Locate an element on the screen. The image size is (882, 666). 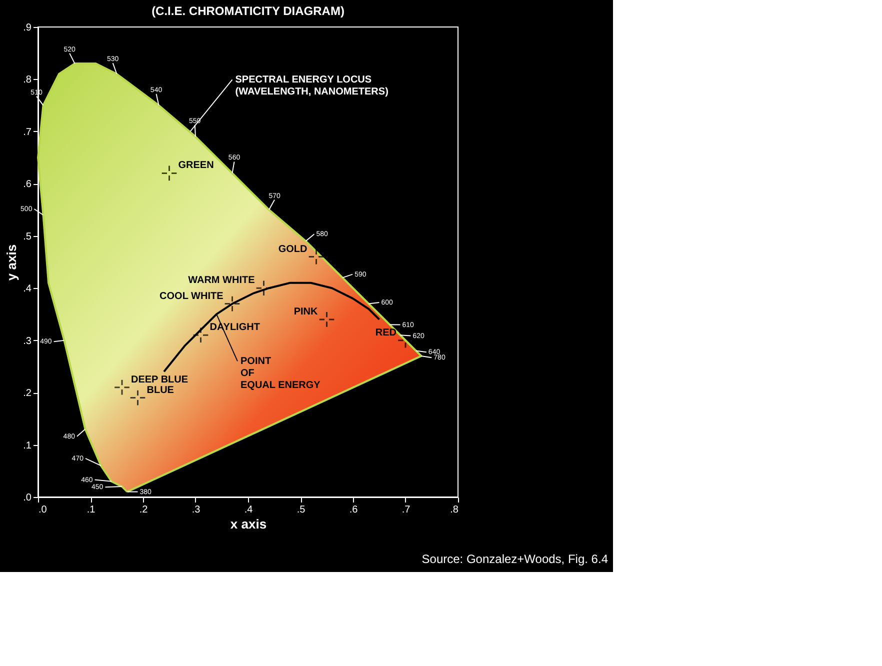
y-tick-label: .0 is located at coordinates (27, 498).